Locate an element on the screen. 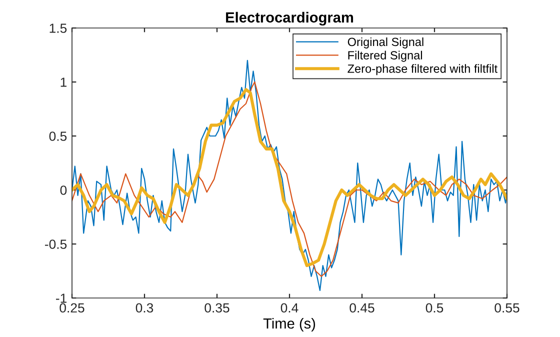  x-tick-label: 0.4 is located at coordinates (289, 308).